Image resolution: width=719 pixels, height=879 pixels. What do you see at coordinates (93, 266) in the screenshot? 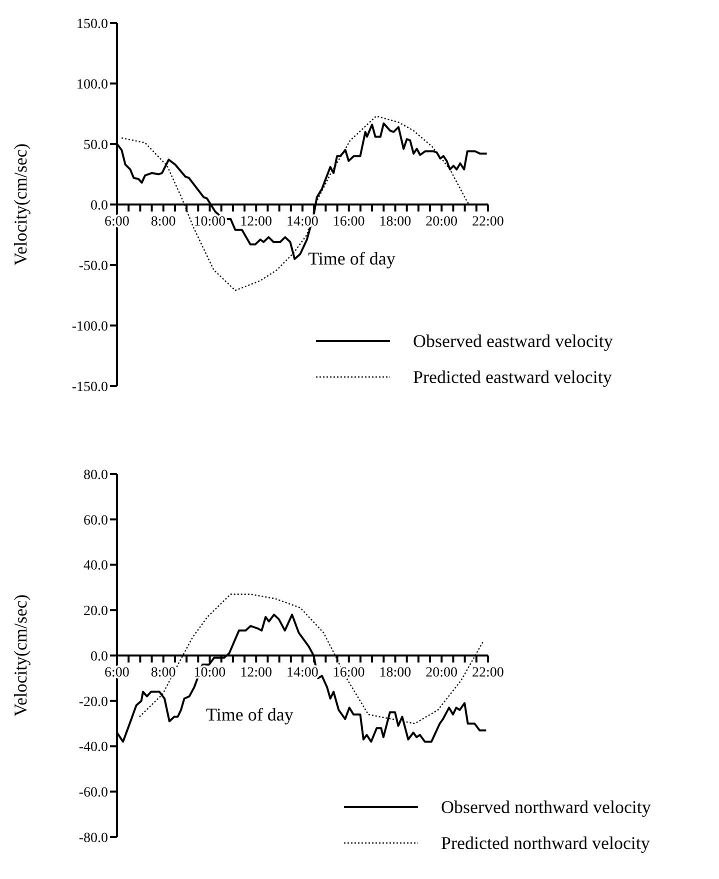
I see `y-tick-label: -50.0` at bounding box center [93, 266].